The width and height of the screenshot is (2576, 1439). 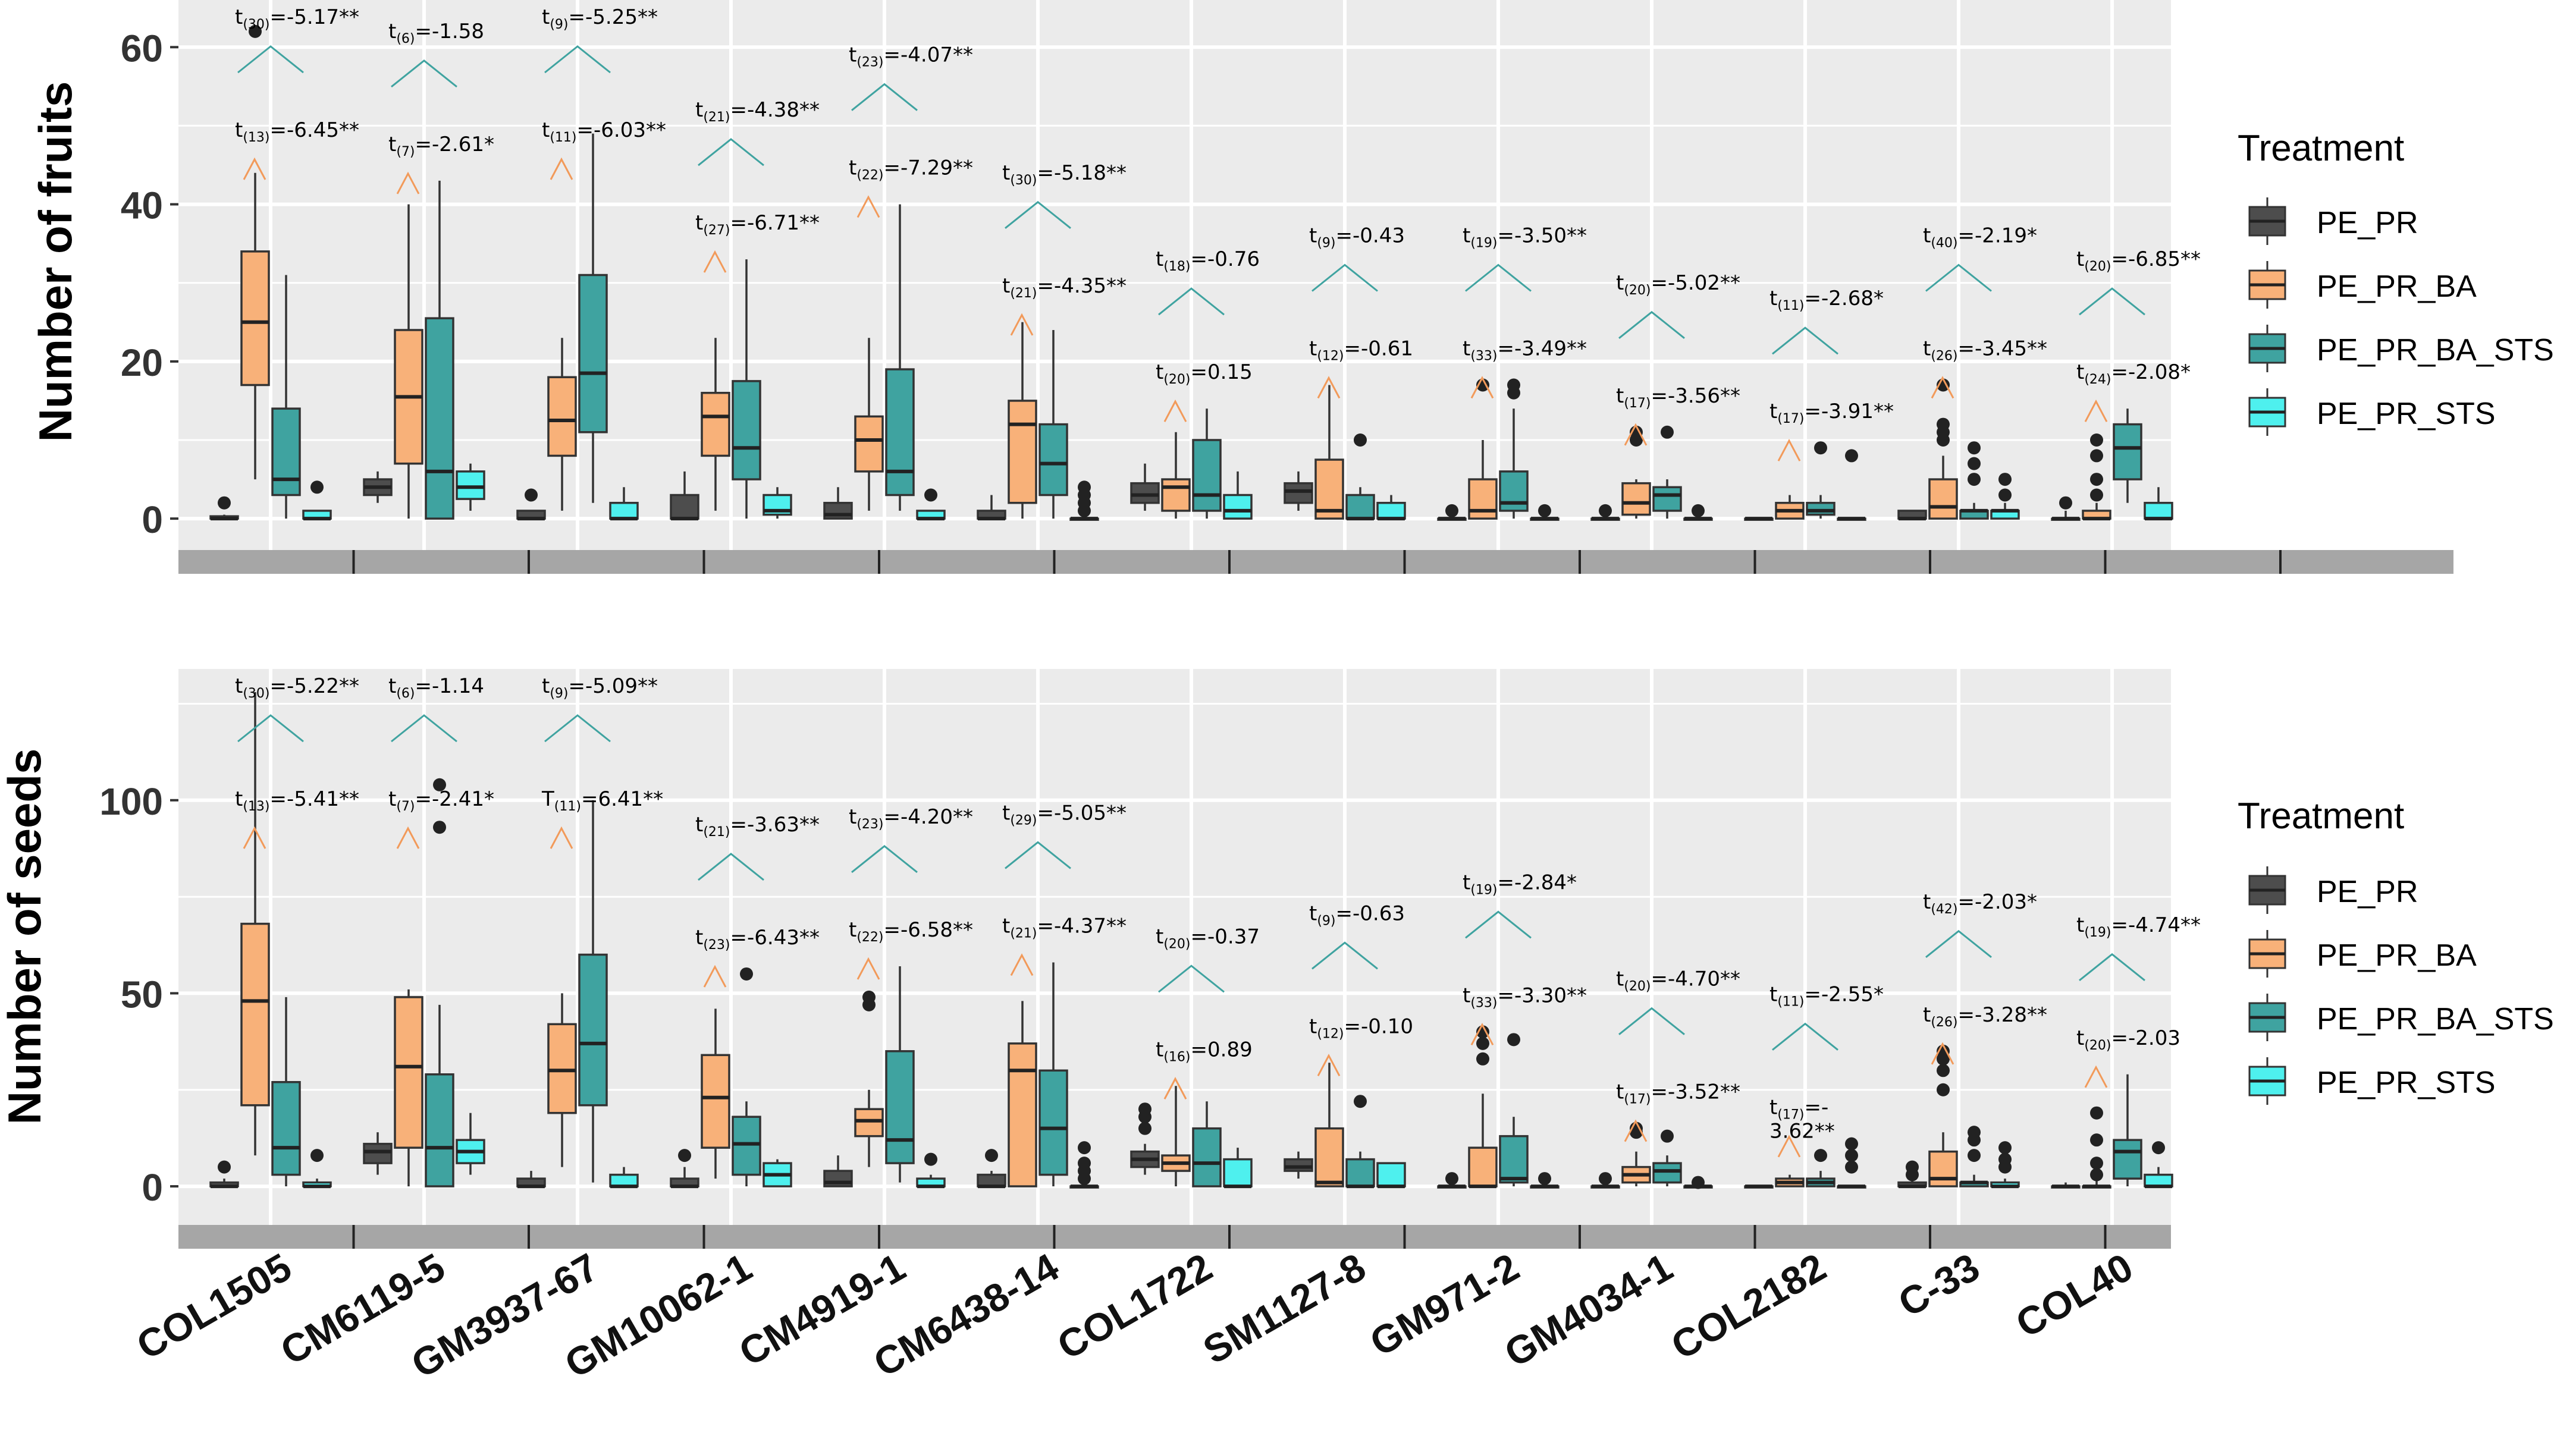 I want to click on seeds-y-axis-title: Number of seeds, so click(x=25, y=937).